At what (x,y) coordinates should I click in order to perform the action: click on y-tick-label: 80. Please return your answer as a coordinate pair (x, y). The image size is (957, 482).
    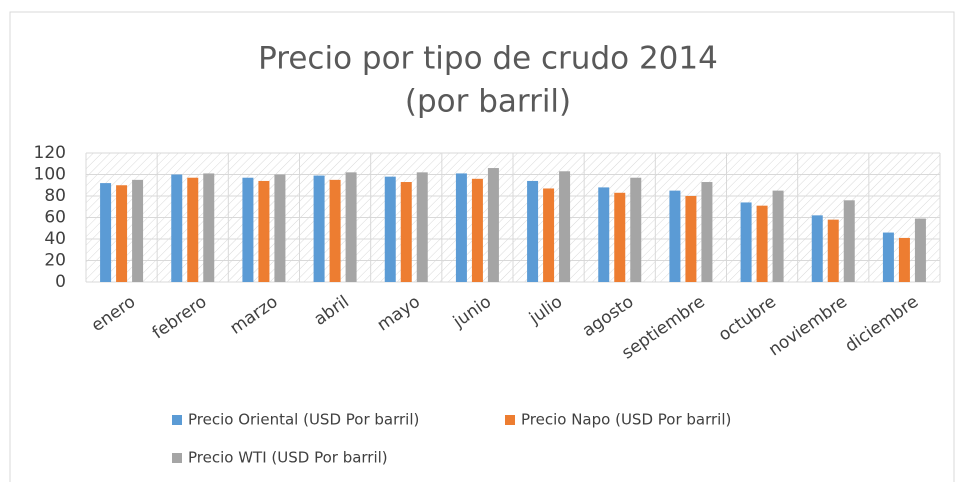
    Looking at the image, I should click on (55, 196).